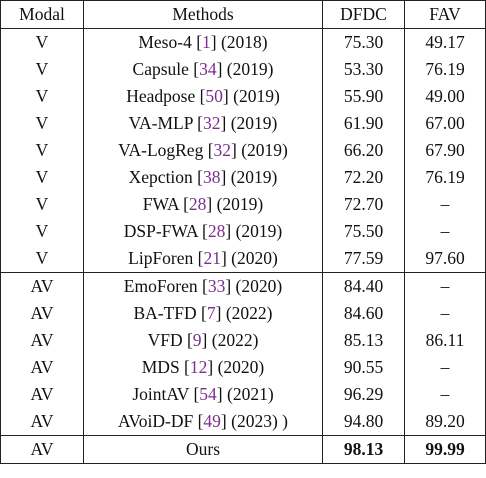  I want to click on method-cell: BA-TFD [7] (2022), so click(203, 313).